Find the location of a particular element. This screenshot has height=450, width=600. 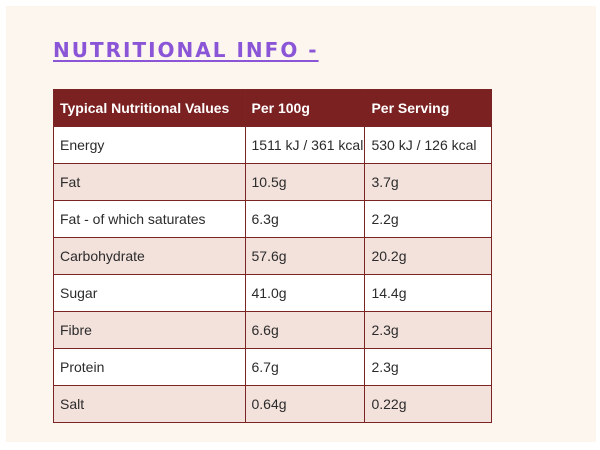

value-per-100g: 6.3g is located at coordinates (305, 219).